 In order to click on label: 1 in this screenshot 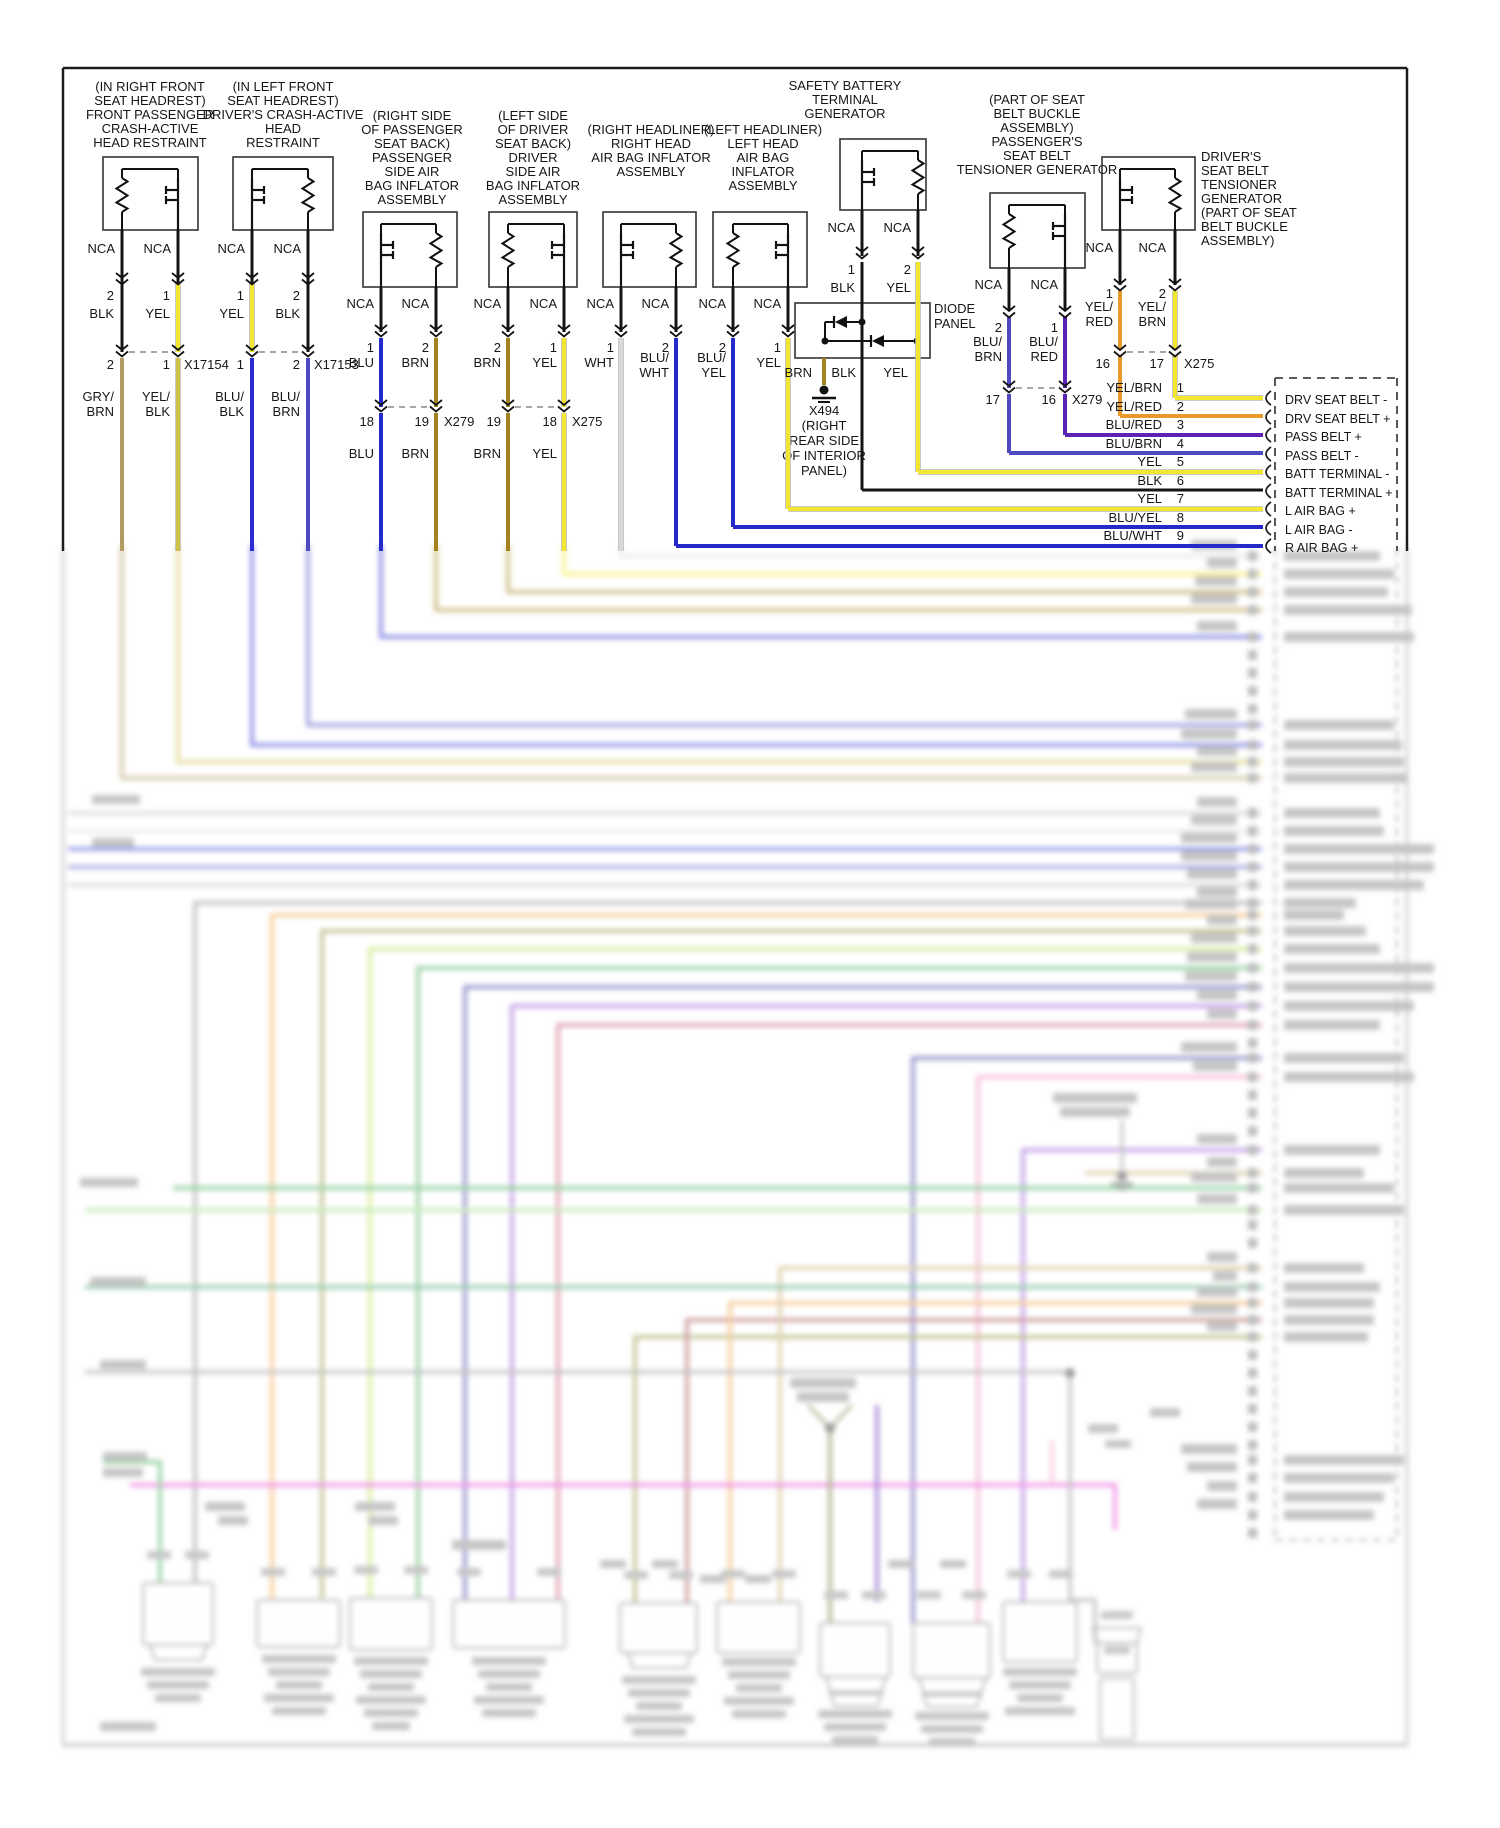, I will do `click(1109, 293)`.